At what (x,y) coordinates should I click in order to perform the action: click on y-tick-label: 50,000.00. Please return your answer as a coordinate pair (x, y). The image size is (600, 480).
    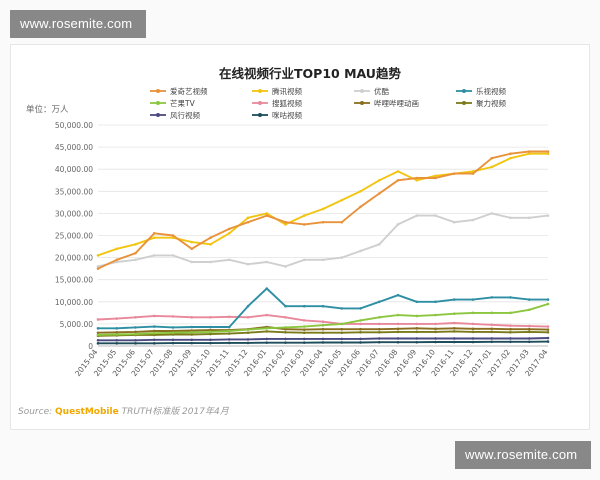
    Looking at the image, I should click on (74, 125).